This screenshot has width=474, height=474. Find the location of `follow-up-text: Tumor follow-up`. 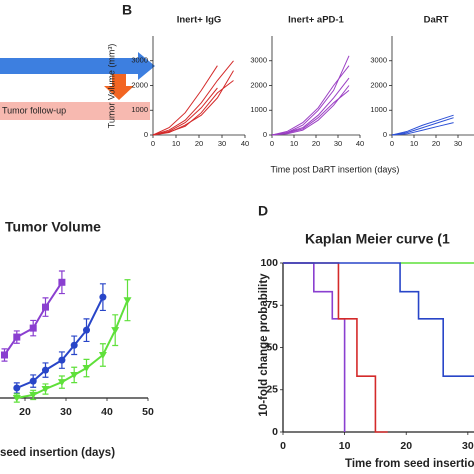

follow-up-text: Tumor follow-up is located at coordinates (34, 110).